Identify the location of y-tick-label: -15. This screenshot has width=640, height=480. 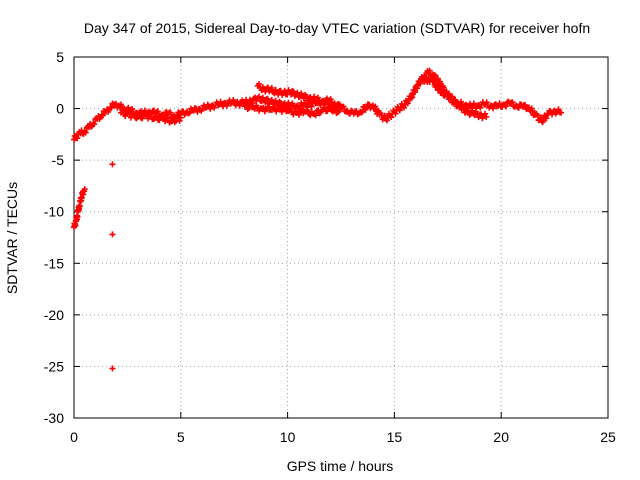
(54, 263).